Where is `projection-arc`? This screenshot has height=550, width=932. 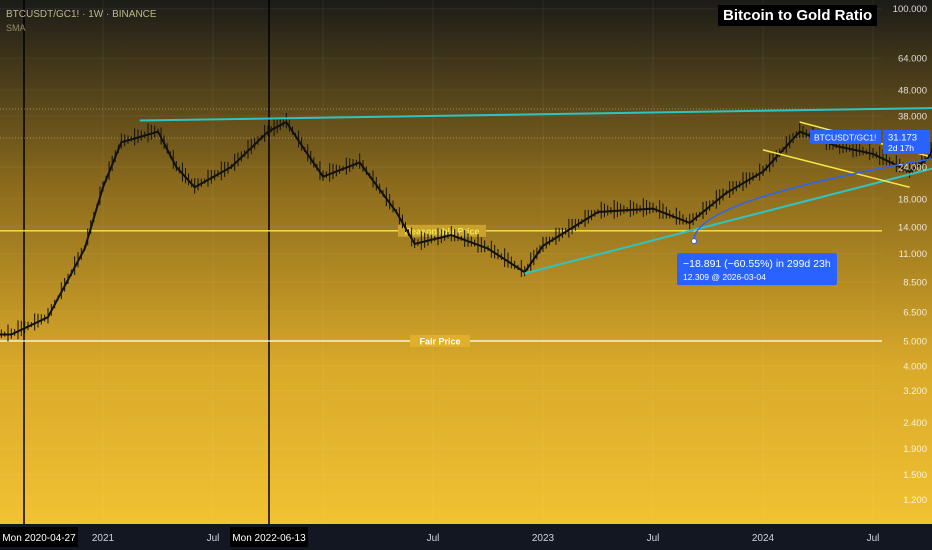
projection-arc is located at coordinates (812, 200).